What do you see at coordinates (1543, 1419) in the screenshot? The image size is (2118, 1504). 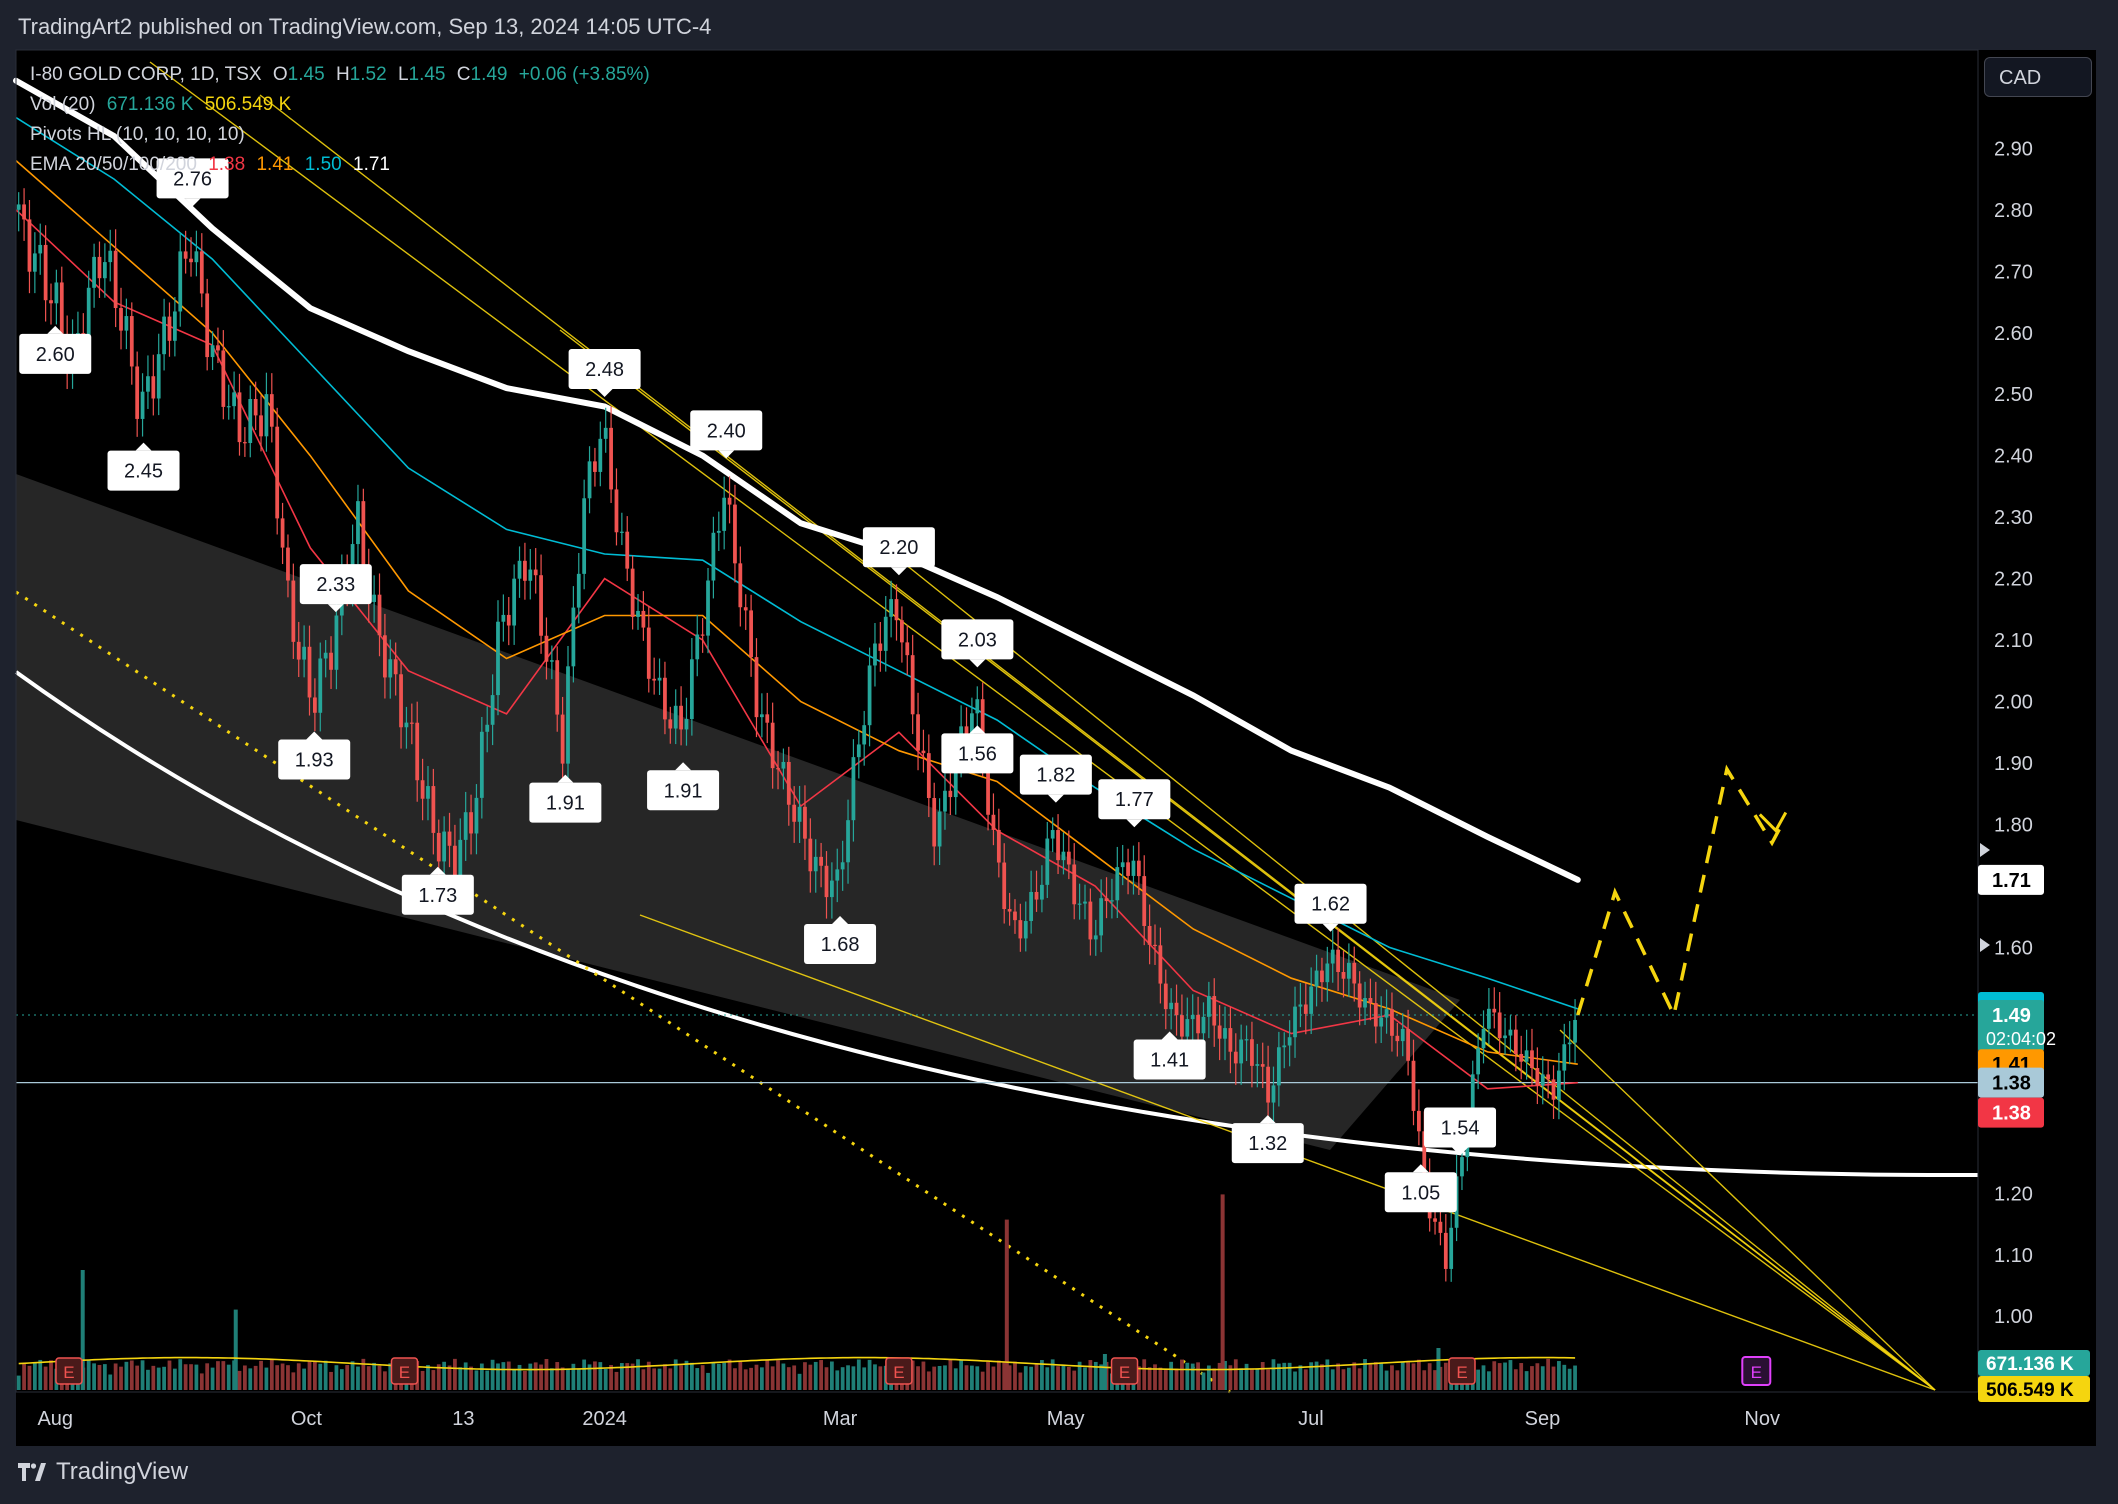 I see `time-tick: Sep` at bounding box center [1543, 1419].